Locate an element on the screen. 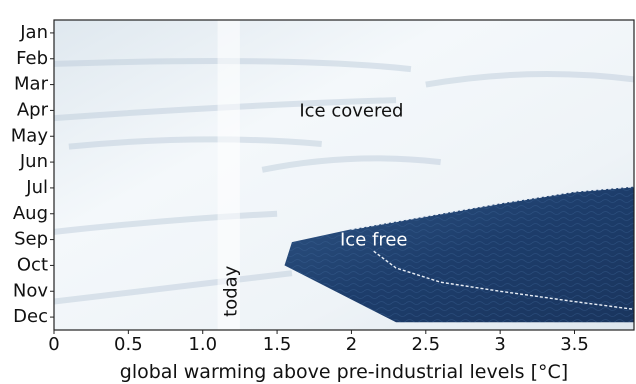  y-tick-label: Mar is located at coordinates (31, 84).